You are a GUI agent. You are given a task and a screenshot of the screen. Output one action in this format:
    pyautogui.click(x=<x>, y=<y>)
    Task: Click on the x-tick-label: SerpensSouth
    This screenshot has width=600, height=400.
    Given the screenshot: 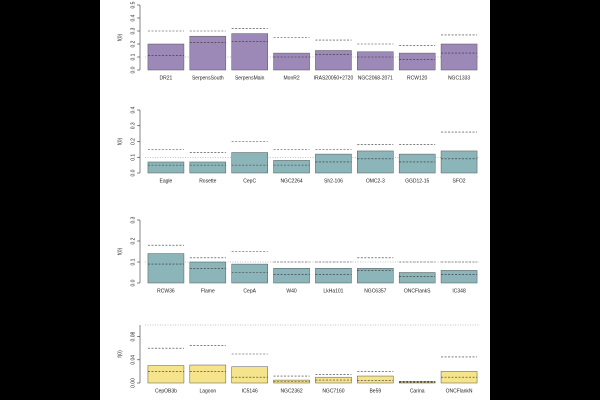 What is the action you would take?
    pyautogui.click(x=208, y=78)
    